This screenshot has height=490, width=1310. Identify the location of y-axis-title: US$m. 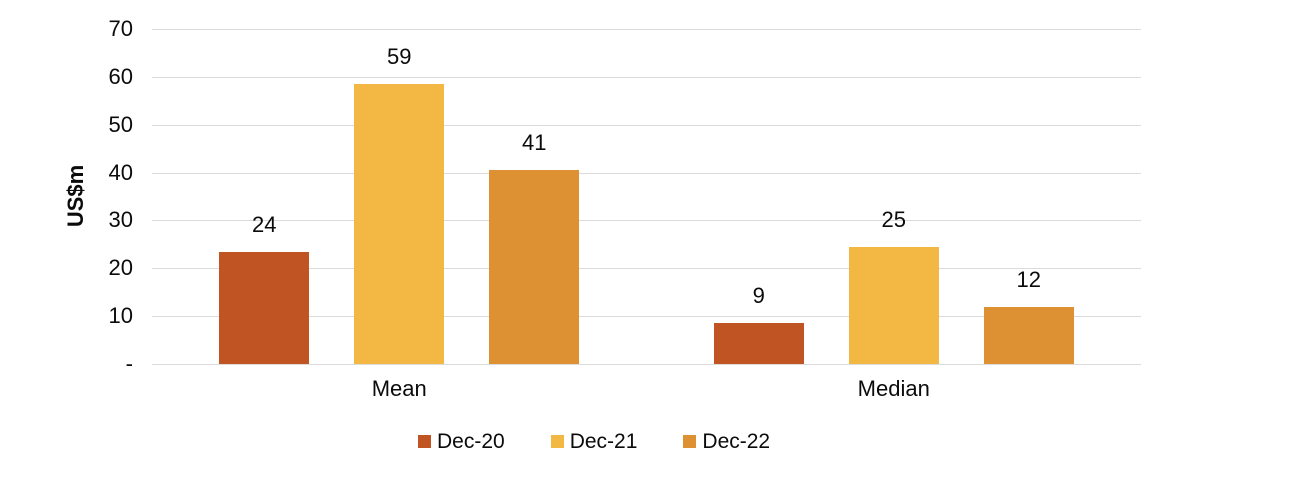
(75, 196).